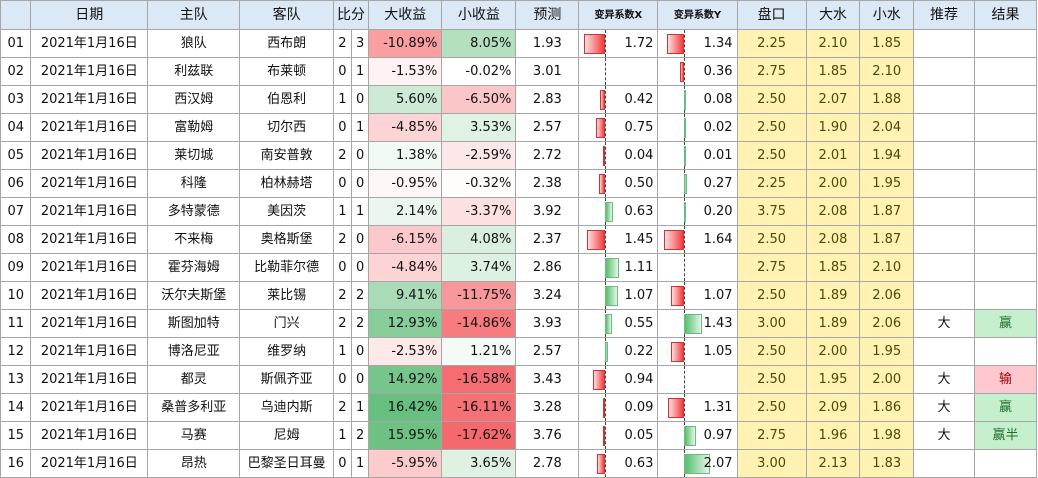  I want to click on row-index: 15, so click(16, 435).